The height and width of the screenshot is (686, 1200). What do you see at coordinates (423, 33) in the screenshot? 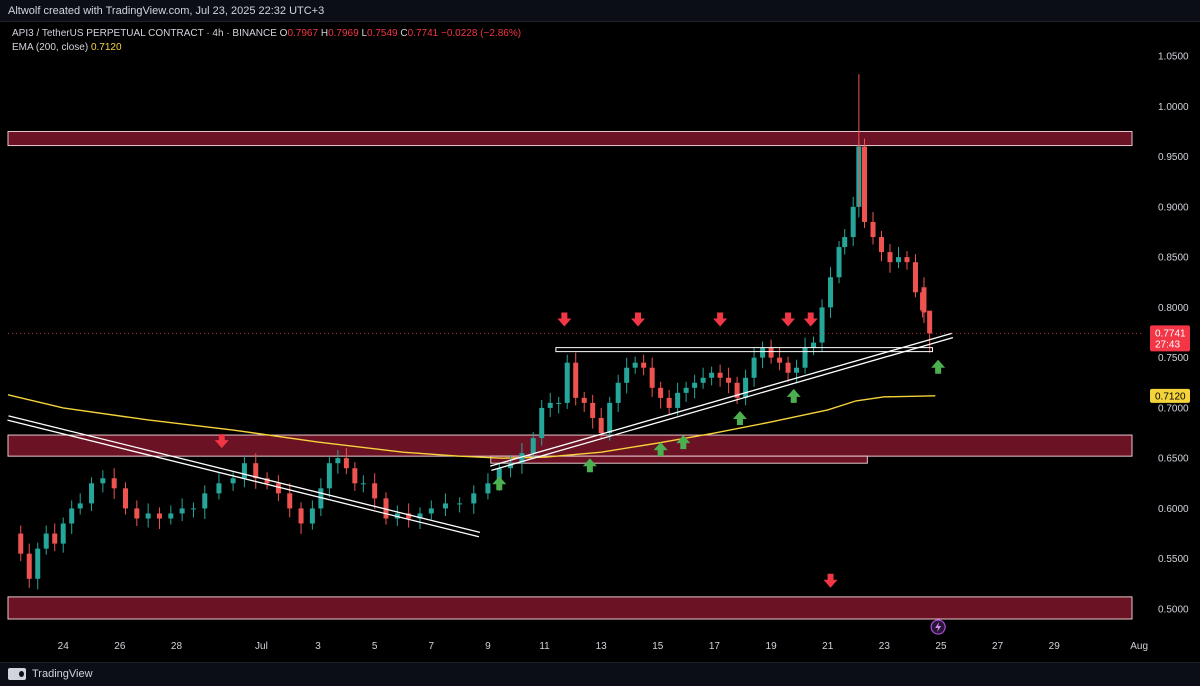
I see `close-value: 0.7741` at bounding box center [423, 33].